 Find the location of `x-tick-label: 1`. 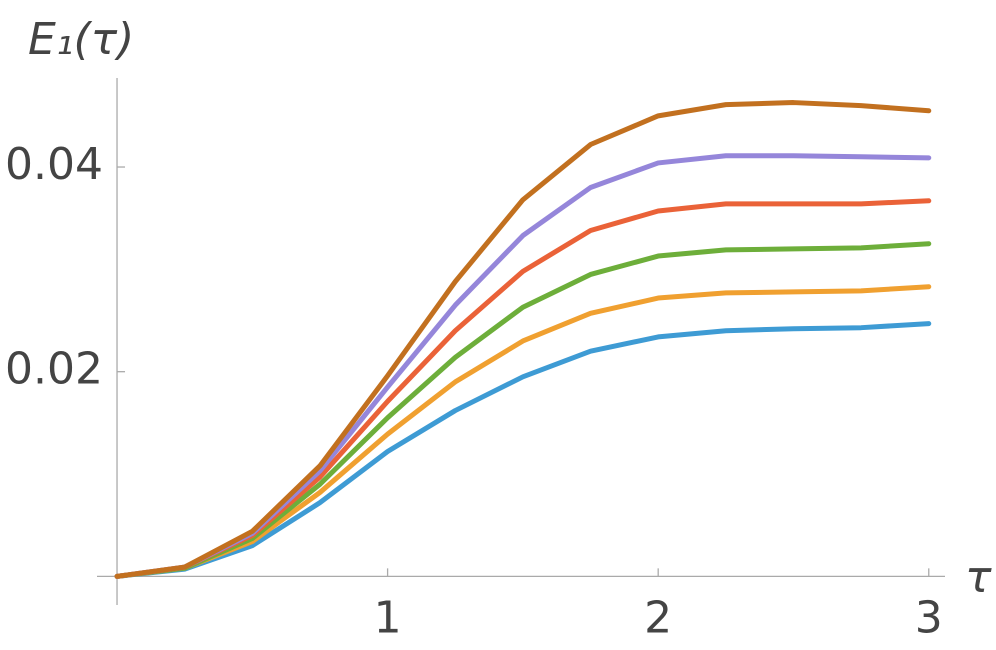

x-tick-label: 1 is located at coordinates (388, 617).